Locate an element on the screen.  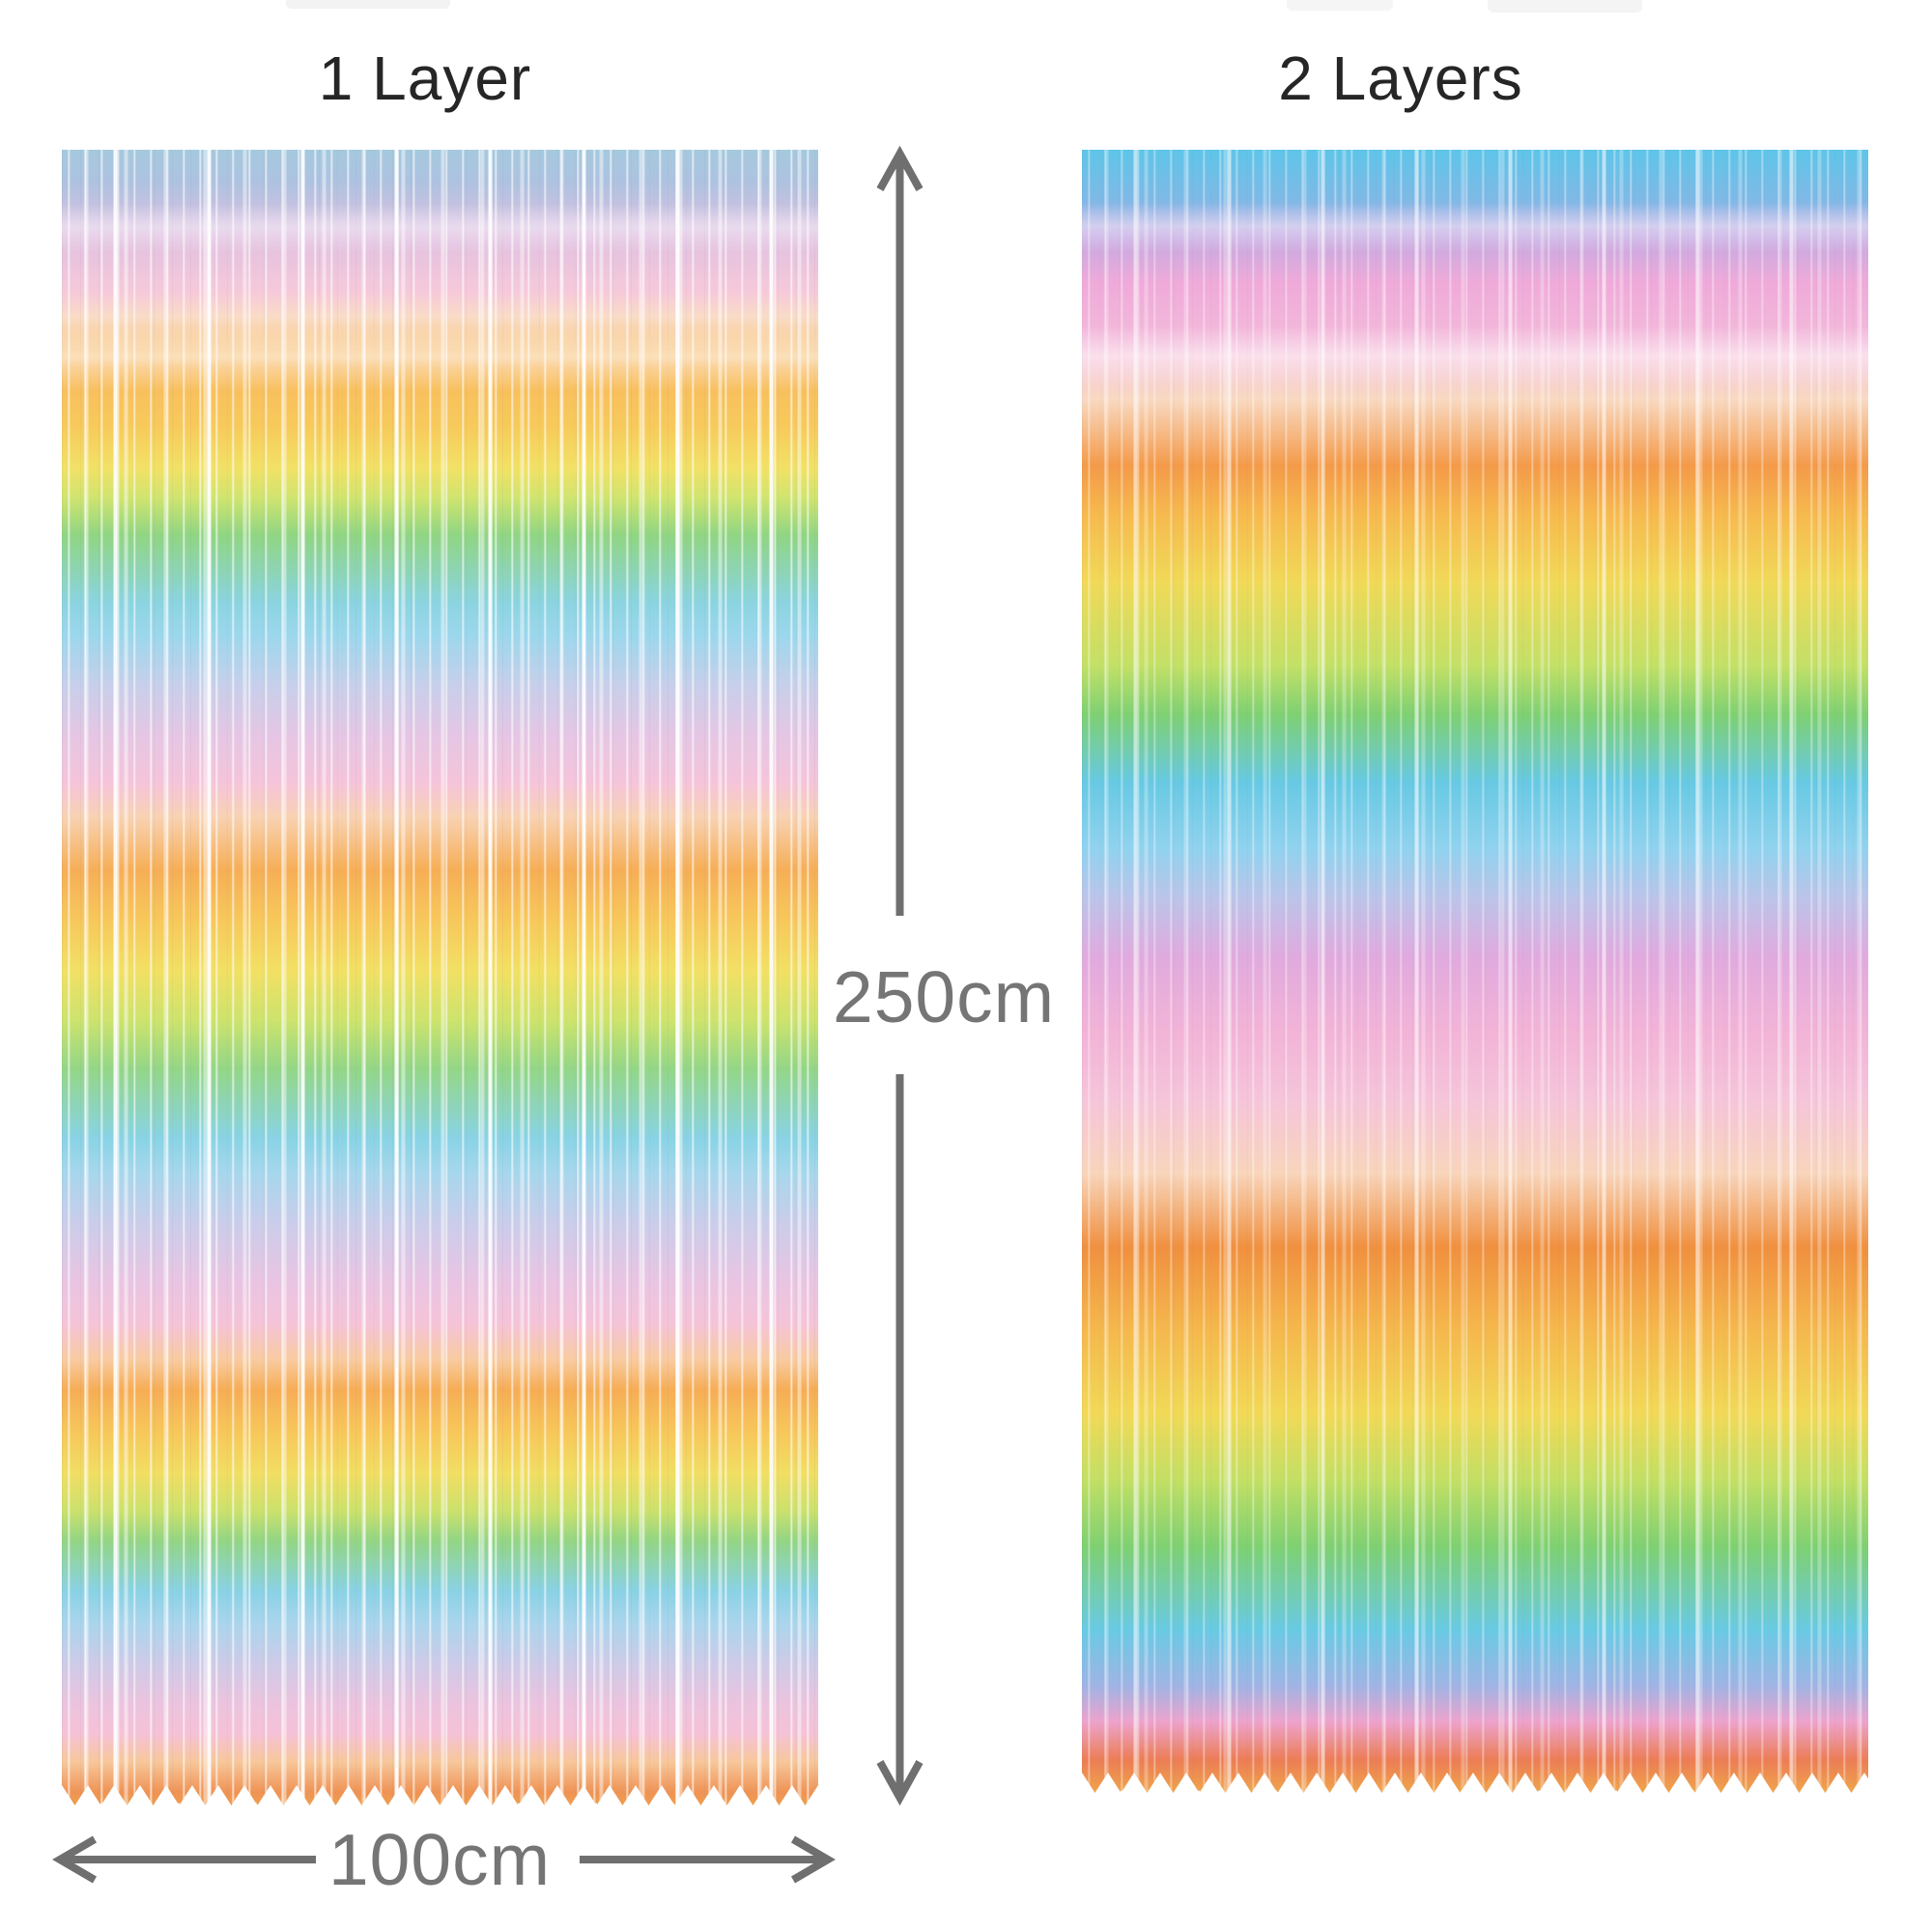
height-dimension-label: 250cm is located at coordinates (944, 996).